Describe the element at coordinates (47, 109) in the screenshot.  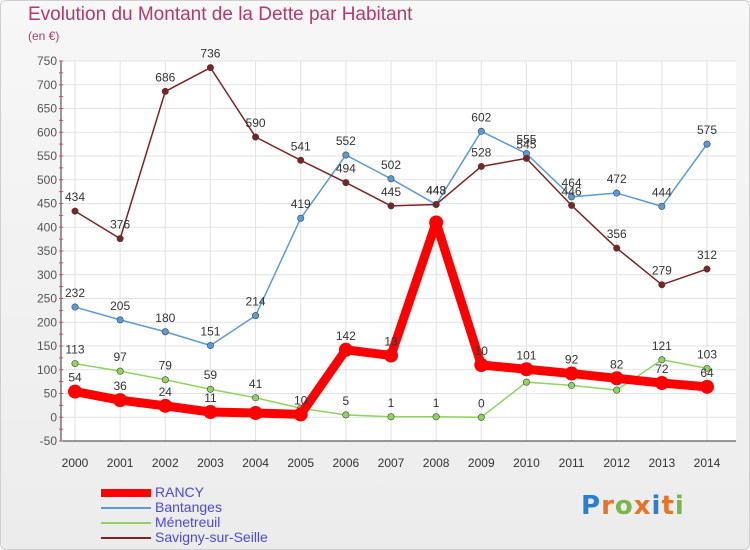
I see `y-tick-label: 650` at that location.